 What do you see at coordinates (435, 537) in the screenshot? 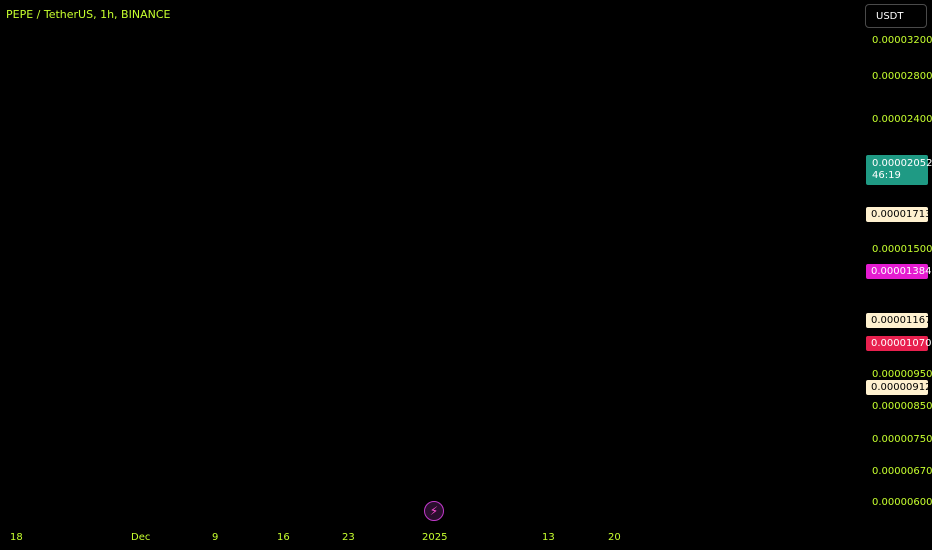
I see `date-tick: 2025` at bounding box center [435, 537].